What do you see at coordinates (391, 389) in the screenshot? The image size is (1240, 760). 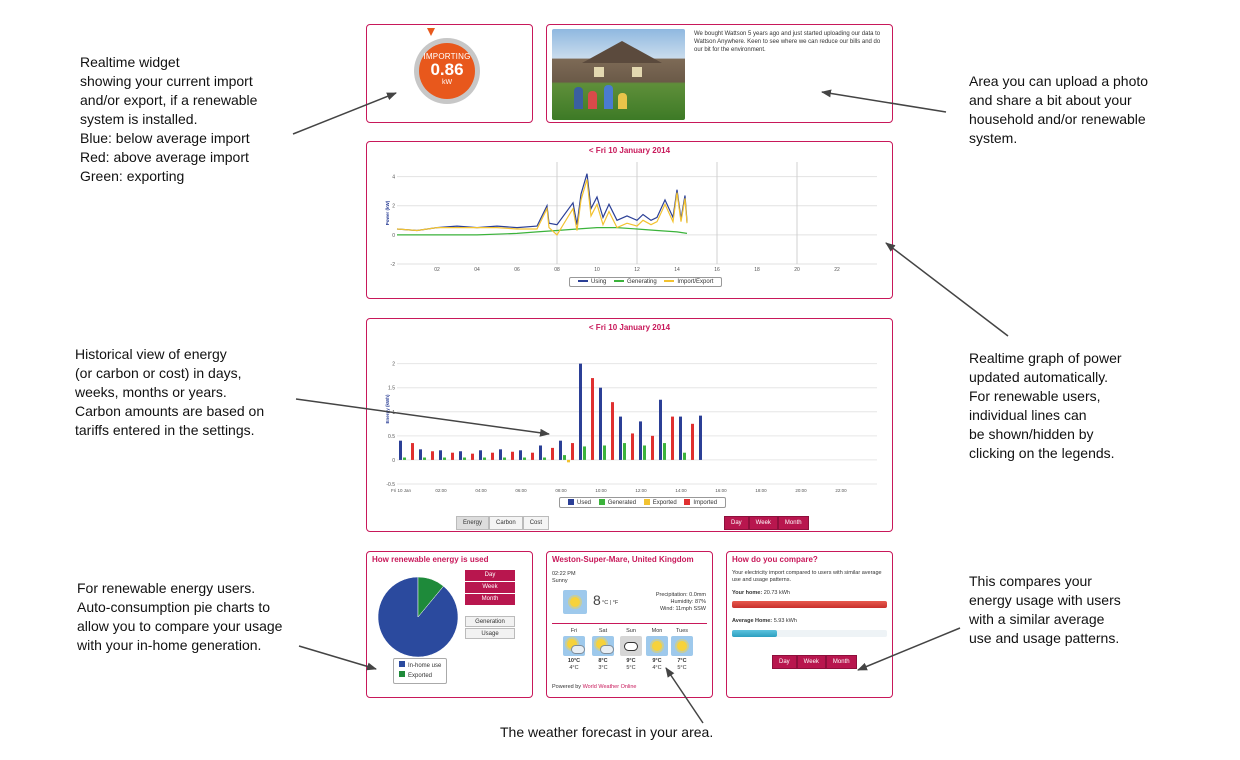 I see `y-tick-label: 1.5` at bounding box center [391, 389].